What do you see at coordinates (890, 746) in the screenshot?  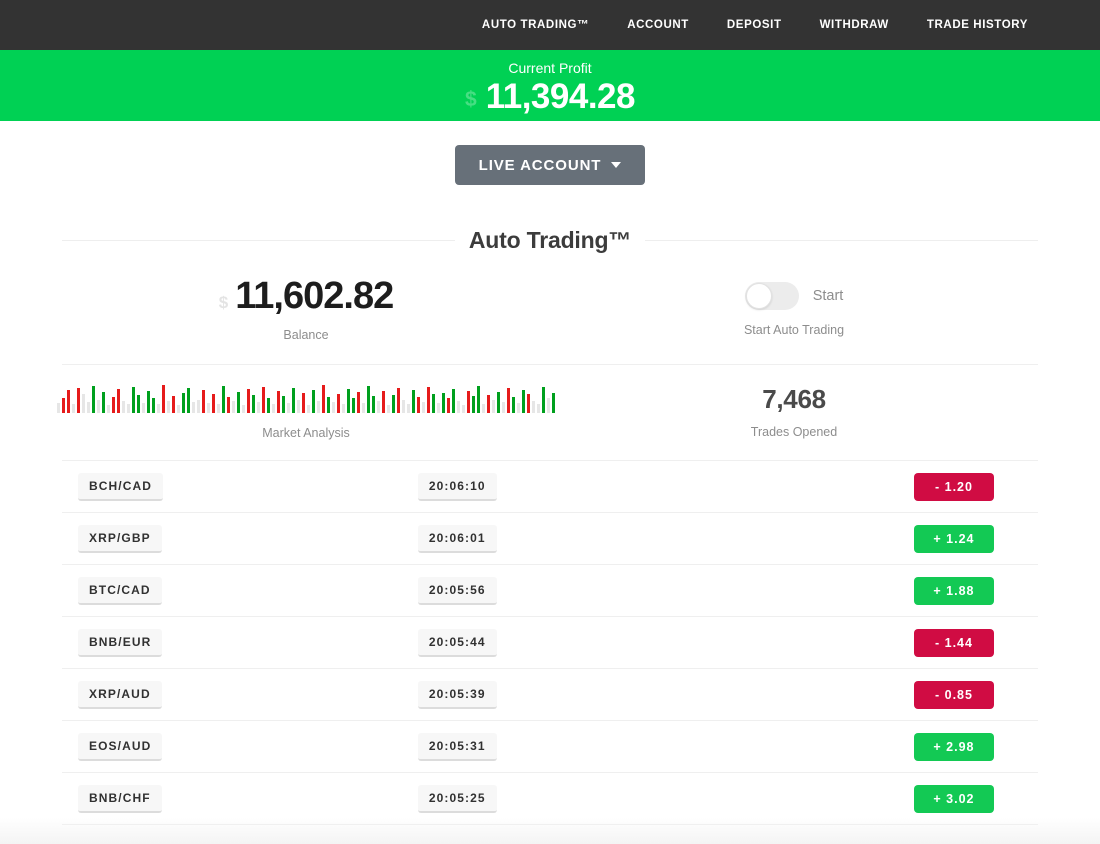 I see `trade-amount-cell: + 2.98` at bounding box center [890, 746].